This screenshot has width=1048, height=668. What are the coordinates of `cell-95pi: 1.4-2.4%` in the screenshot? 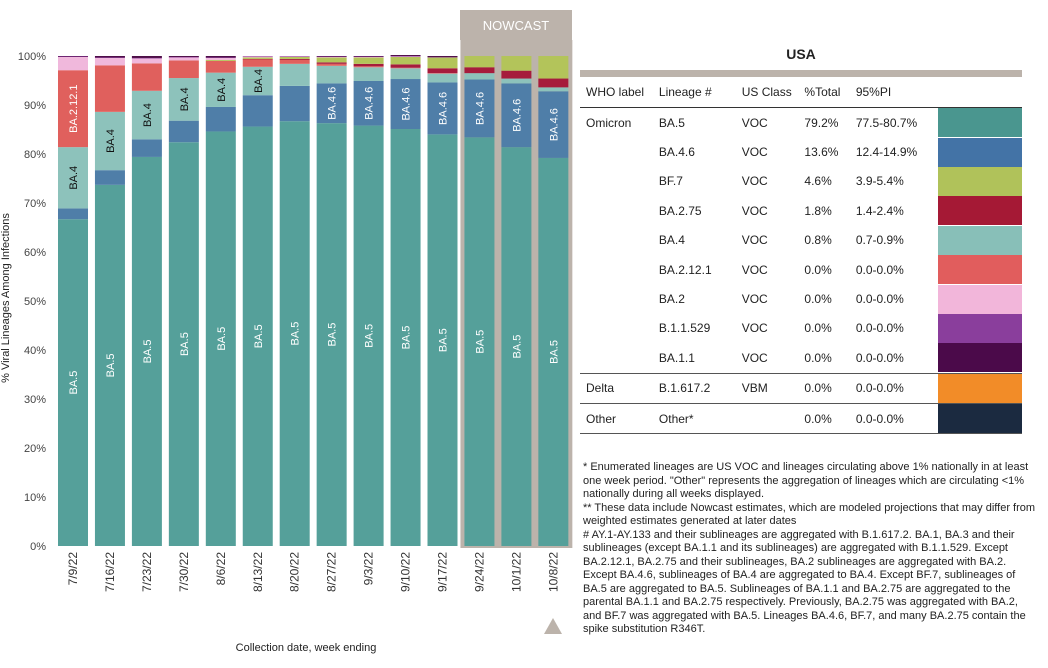 It's located at (879, 210).